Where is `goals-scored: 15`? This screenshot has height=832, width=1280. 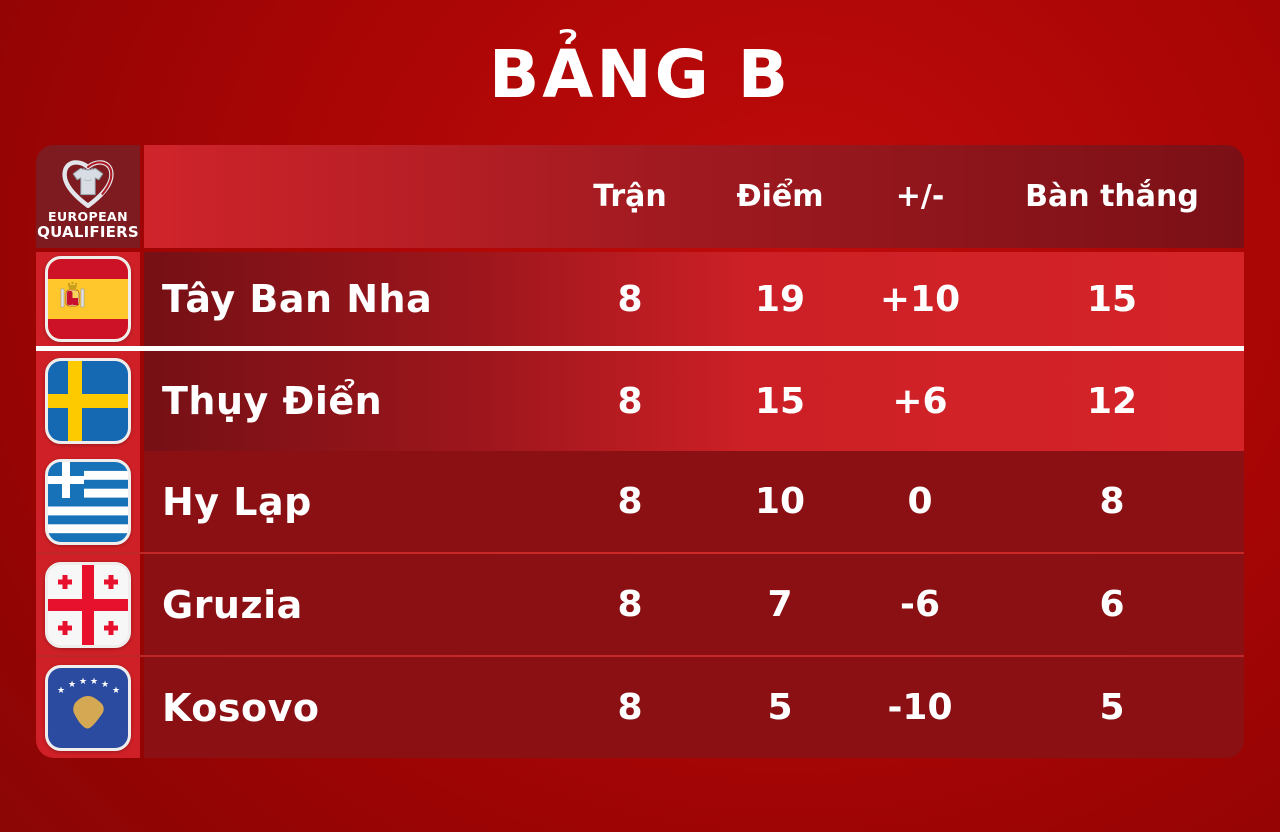
goals-scored: 15 is located at coordinates (1112, 299).